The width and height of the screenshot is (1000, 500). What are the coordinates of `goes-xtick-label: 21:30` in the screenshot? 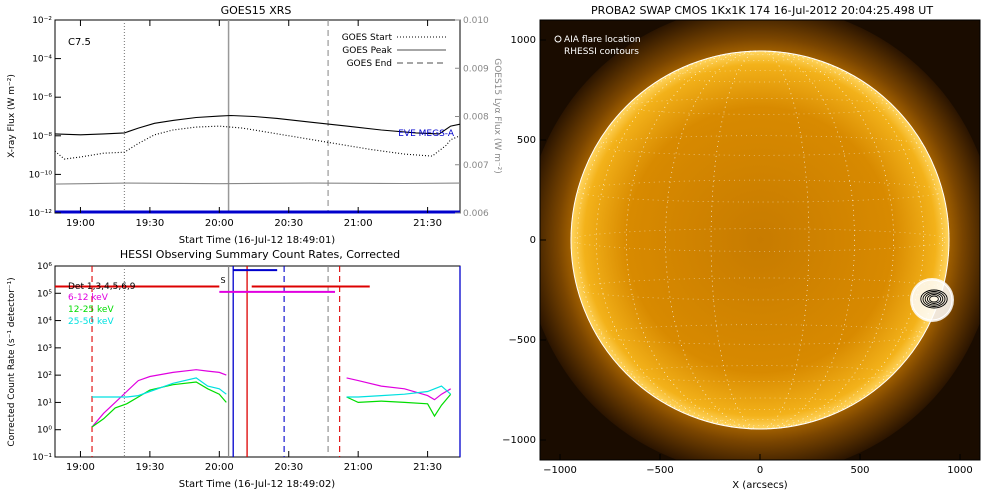 It's located at (427, 223).